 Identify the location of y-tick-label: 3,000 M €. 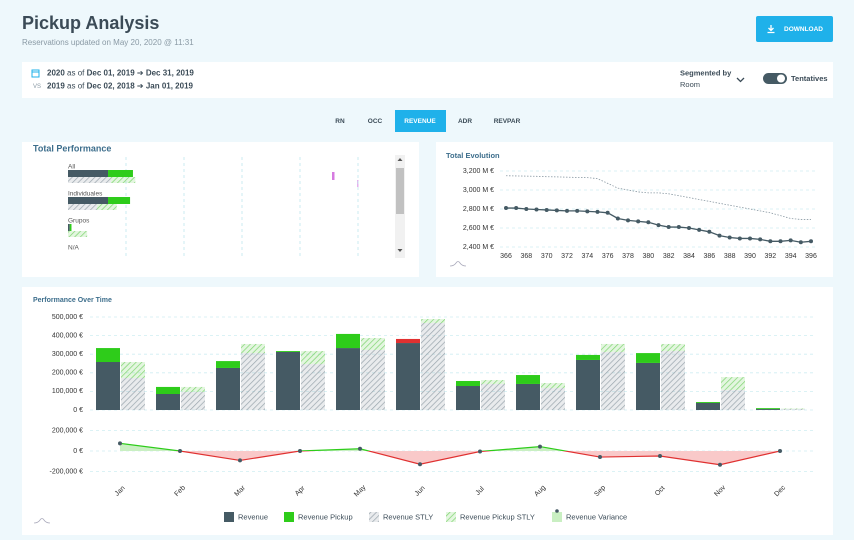
(478, 190).